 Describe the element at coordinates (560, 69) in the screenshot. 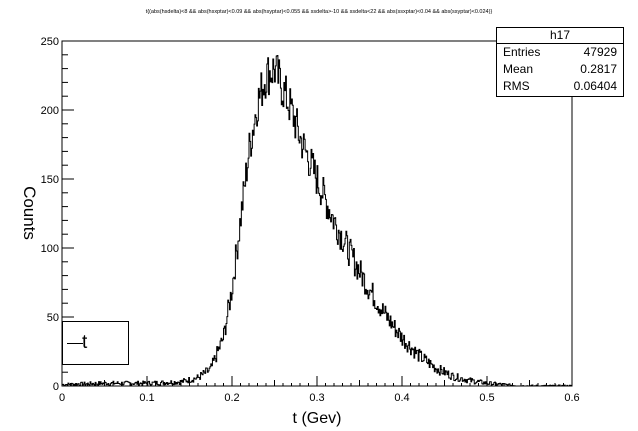

I see `stats-row-mean: Mean 0.2817` at that location.